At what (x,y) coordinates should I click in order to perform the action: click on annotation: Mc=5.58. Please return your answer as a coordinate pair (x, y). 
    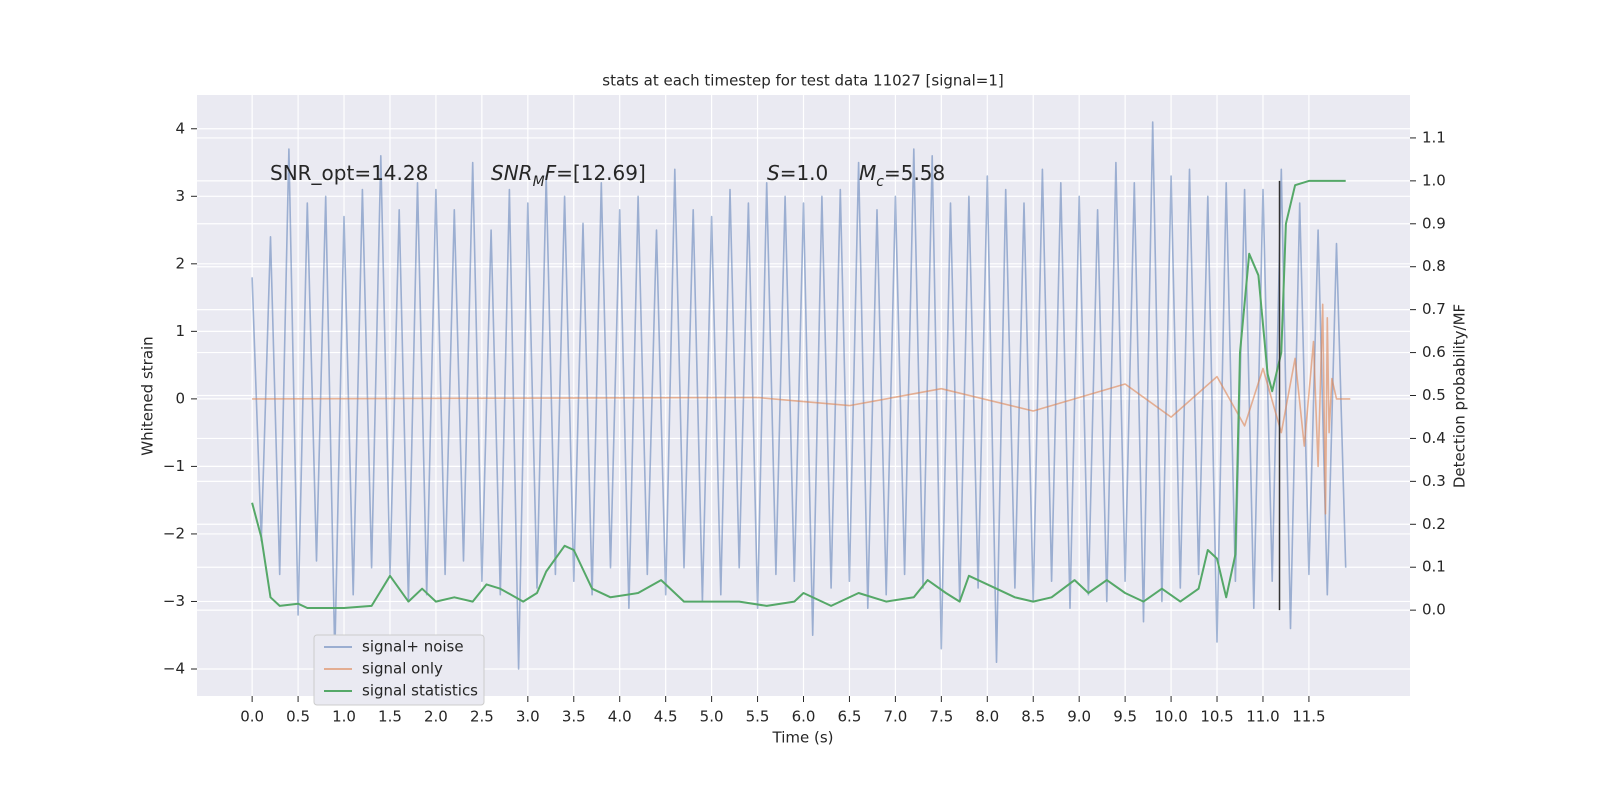
    Looking at the image, I should click on (902, 176).